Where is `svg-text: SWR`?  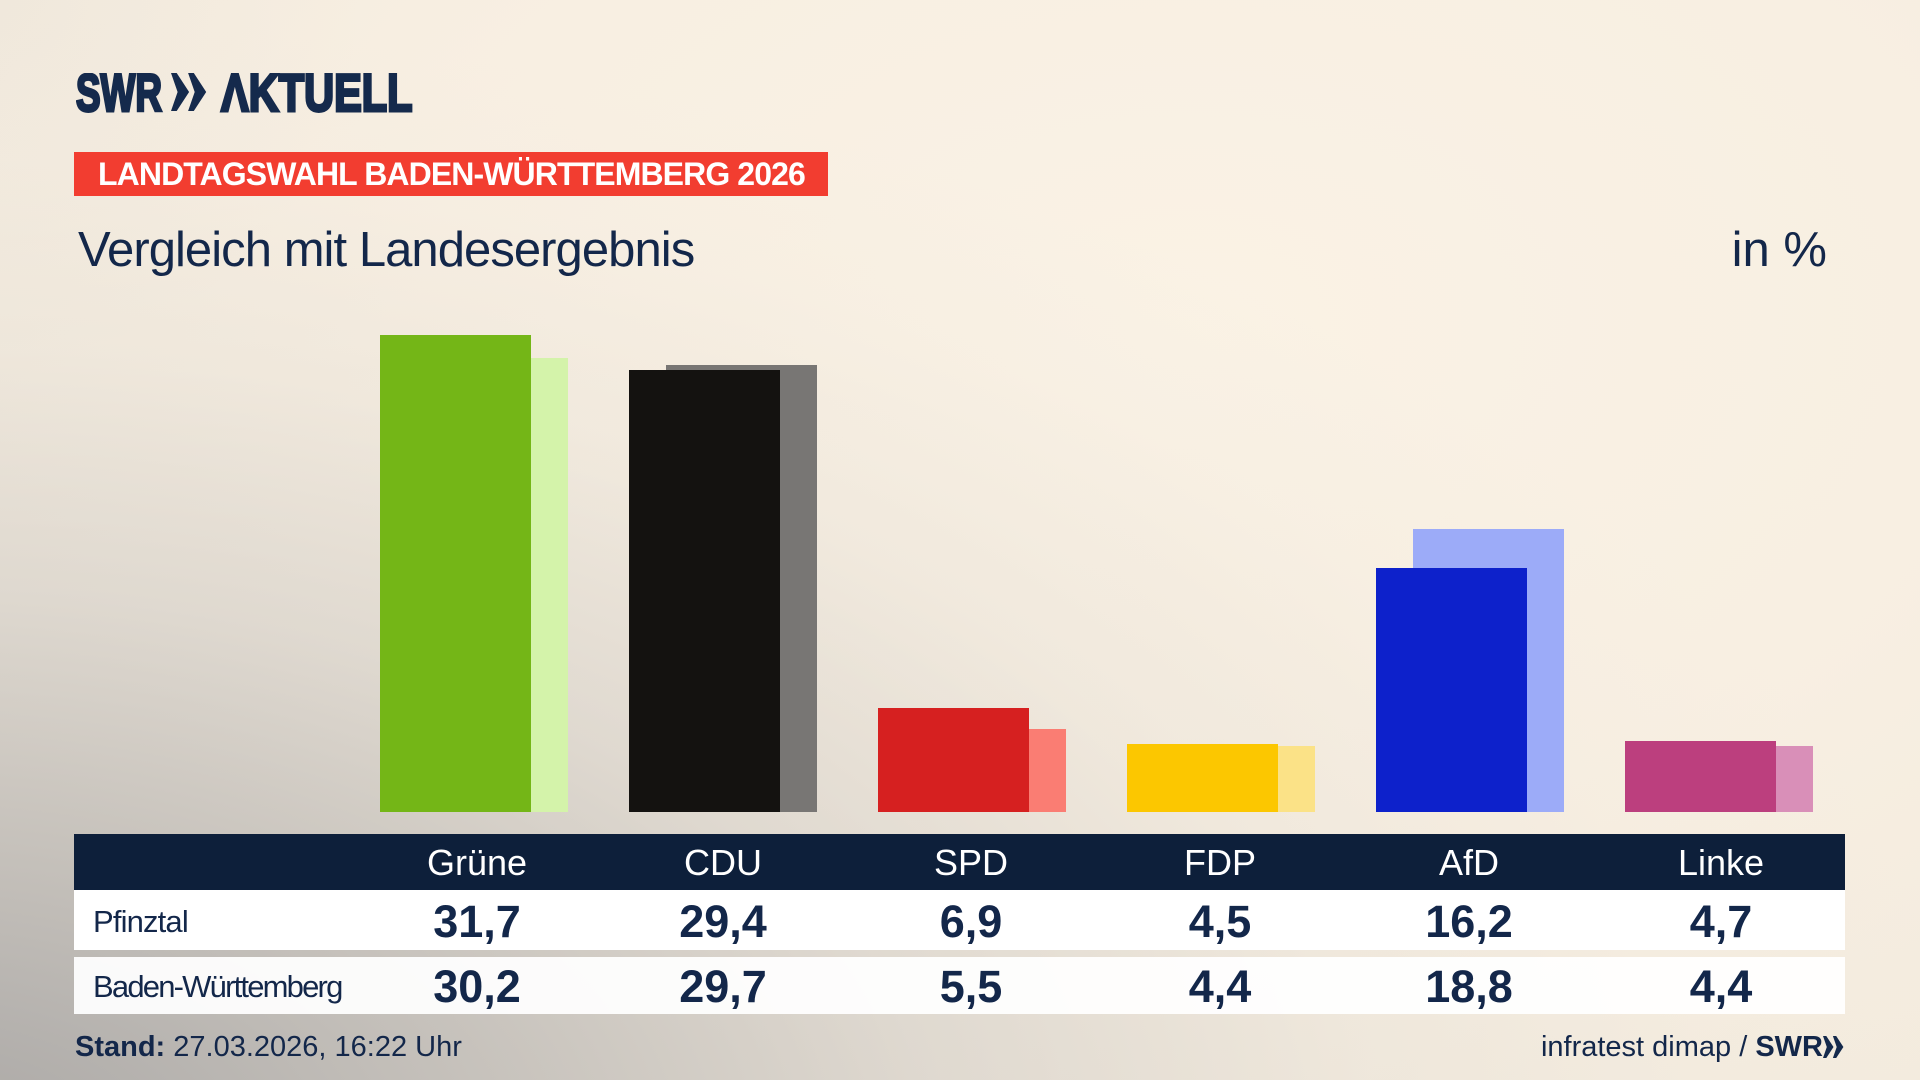
svg-text: SWR is located at coordinates (119, 93).